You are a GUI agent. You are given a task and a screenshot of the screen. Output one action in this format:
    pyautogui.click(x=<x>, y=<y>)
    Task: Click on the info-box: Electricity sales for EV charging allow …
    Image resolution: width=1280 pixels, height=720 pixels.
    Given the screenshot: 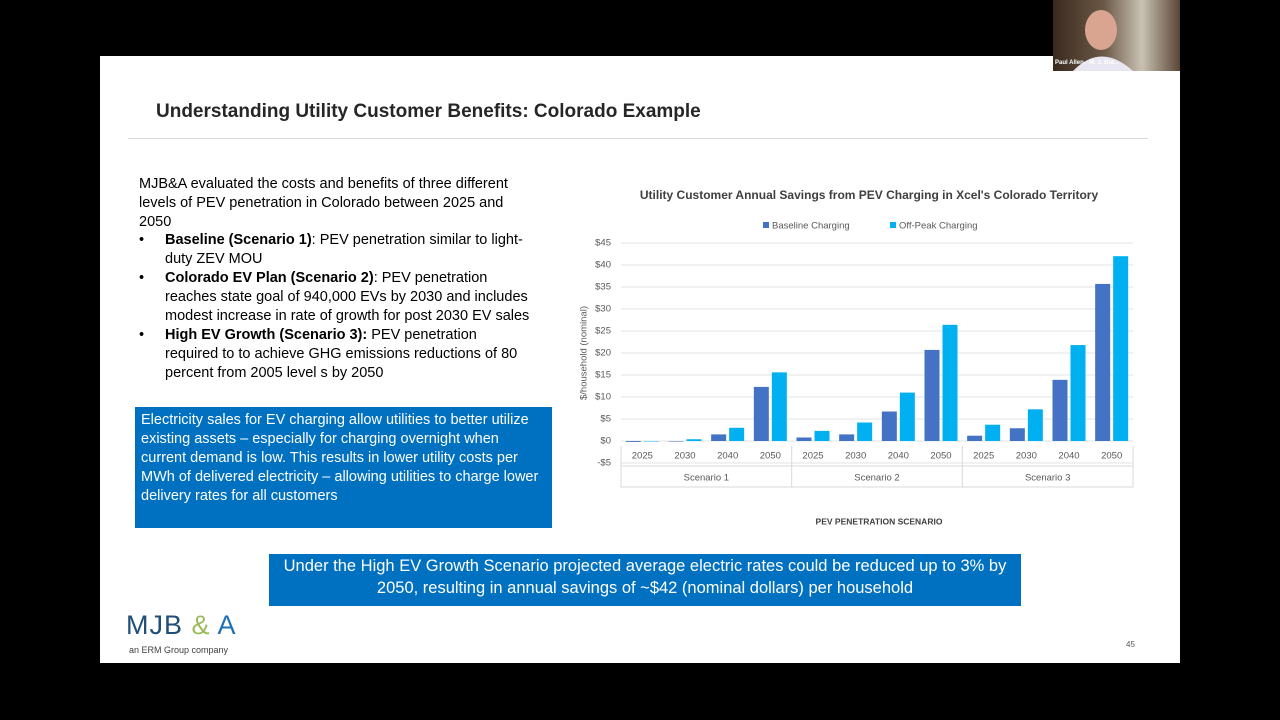 What is the action you would take?
    pyautogui.click(x=343, y=467)
    